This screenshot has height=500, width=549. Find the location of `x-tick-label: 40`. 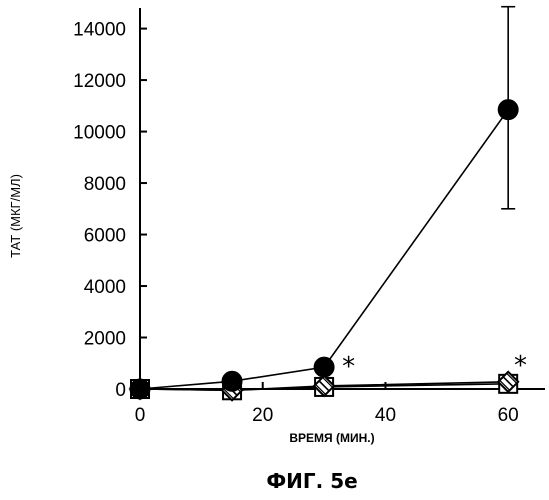

x-tick-label: 40 is located at coordinates (385, 415).